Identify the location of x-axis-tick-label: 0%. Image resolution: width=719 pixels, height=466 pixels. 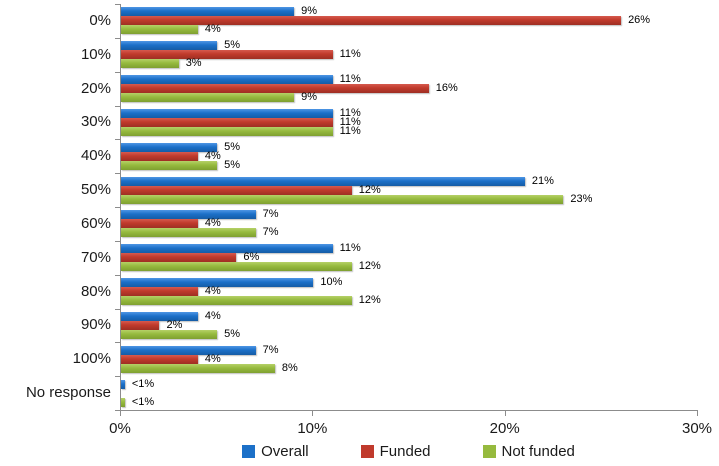
(120, 428).